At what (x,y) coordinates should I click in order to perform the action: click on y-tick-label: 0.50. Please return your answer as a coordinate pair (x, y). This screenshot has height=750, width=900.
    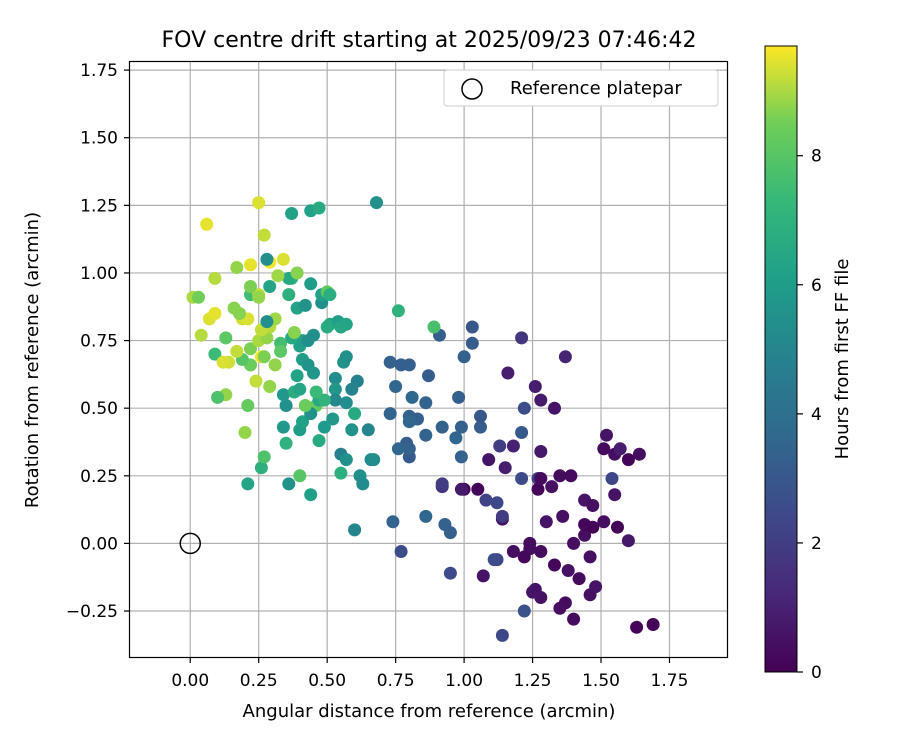
    Looking at the image, I should click on (99, 409).